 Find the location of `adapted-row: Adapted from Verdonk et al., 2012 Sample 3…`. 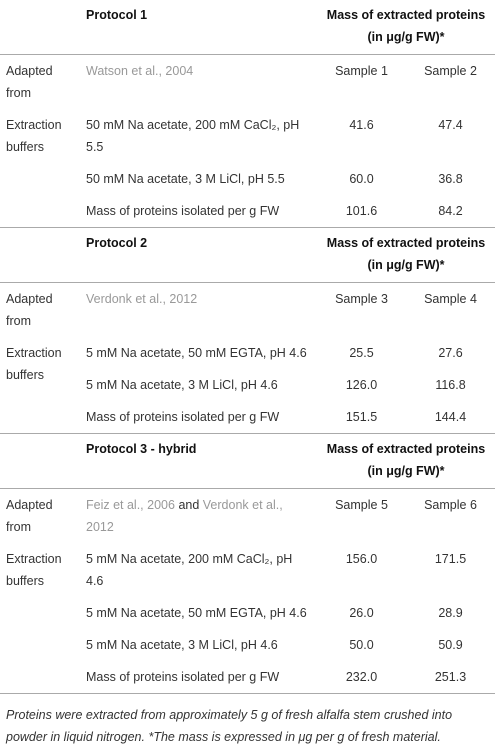

adapted-row: Adapted from Verdonk et al., 2012 Sample 3… is located at coordinates (247, 310).